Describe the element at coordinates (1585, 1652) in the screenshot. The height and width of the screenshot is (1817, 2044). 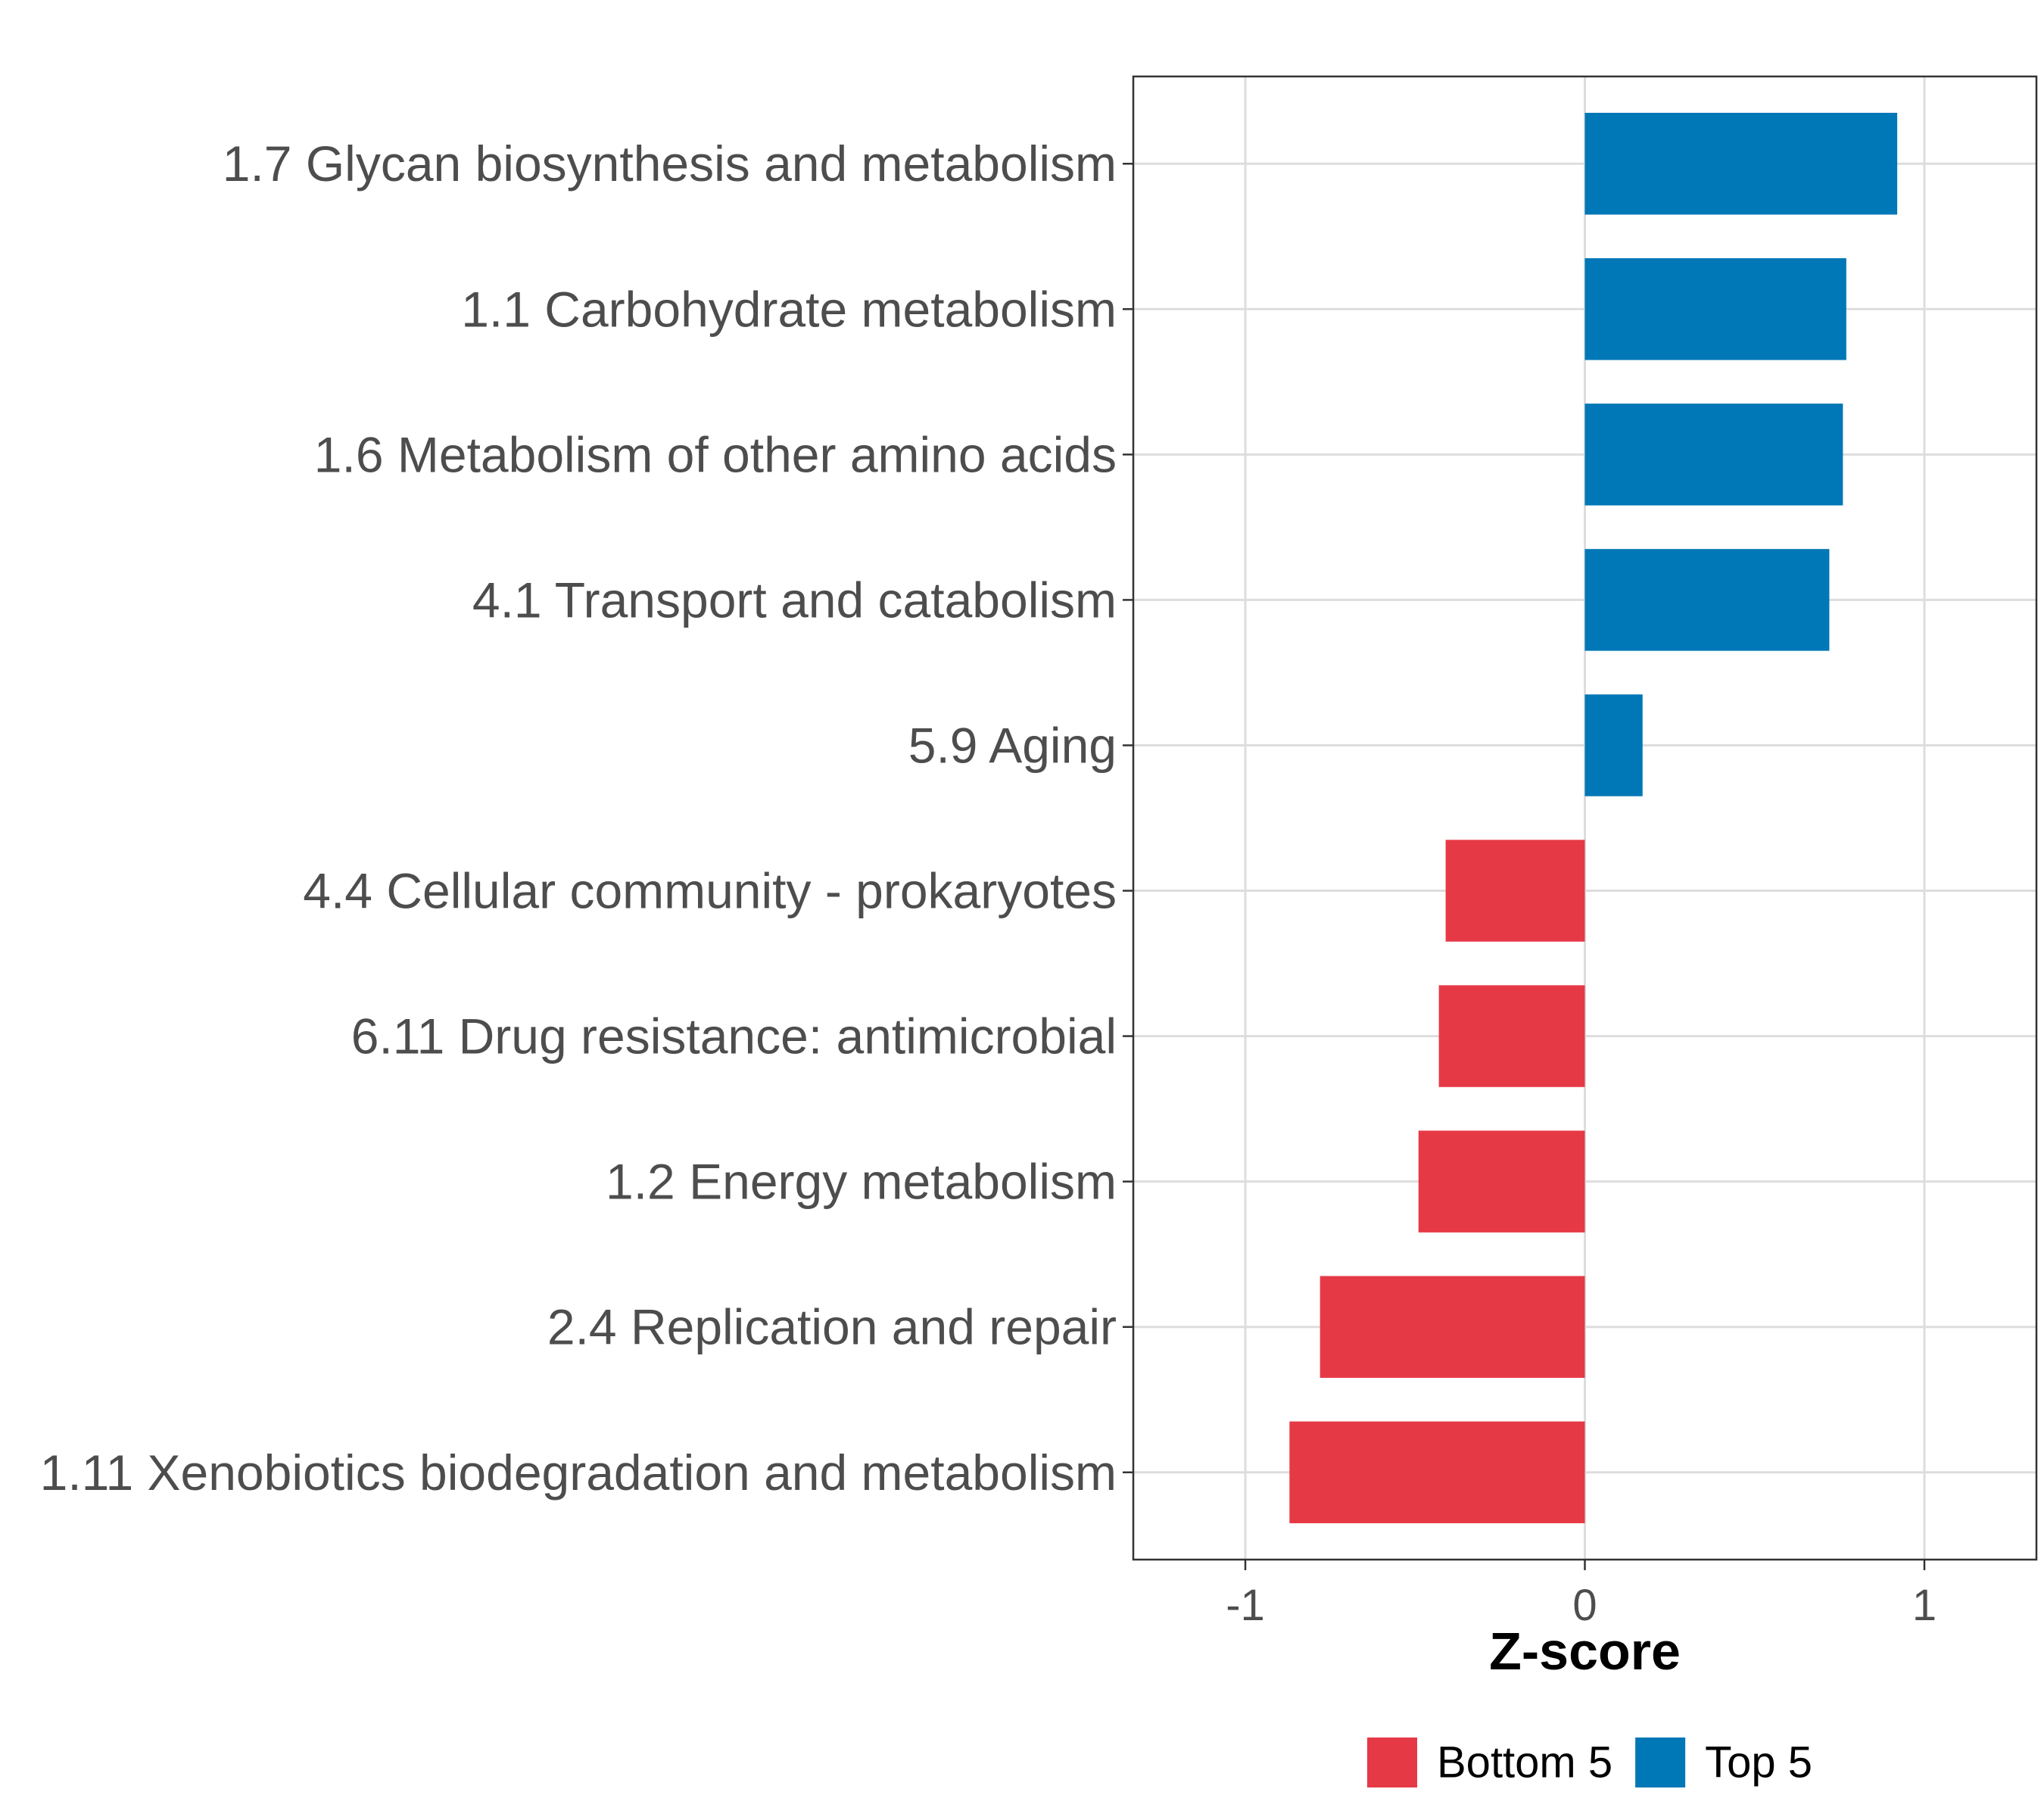
I see `x-axis-title: Z-score` at that location.